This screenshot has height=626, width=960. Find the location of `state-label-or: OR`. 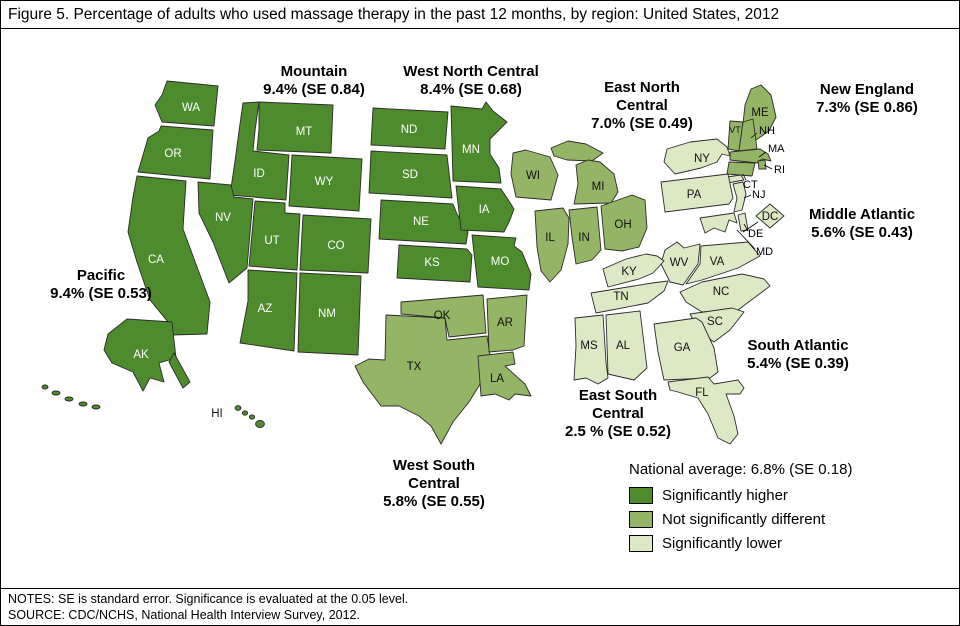

state-label-or: OR is located at coordinates (172, 154).